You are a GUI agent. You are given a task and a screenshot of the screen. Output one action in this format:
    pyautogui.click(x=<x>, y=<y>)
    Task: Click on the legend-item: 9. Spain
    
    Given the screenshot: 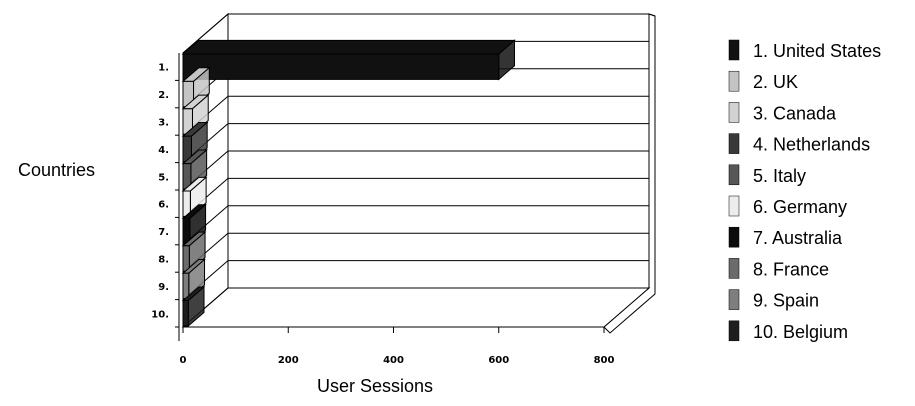 What is the action you would take?
    pyautogui.click(x=773, y=300)
    